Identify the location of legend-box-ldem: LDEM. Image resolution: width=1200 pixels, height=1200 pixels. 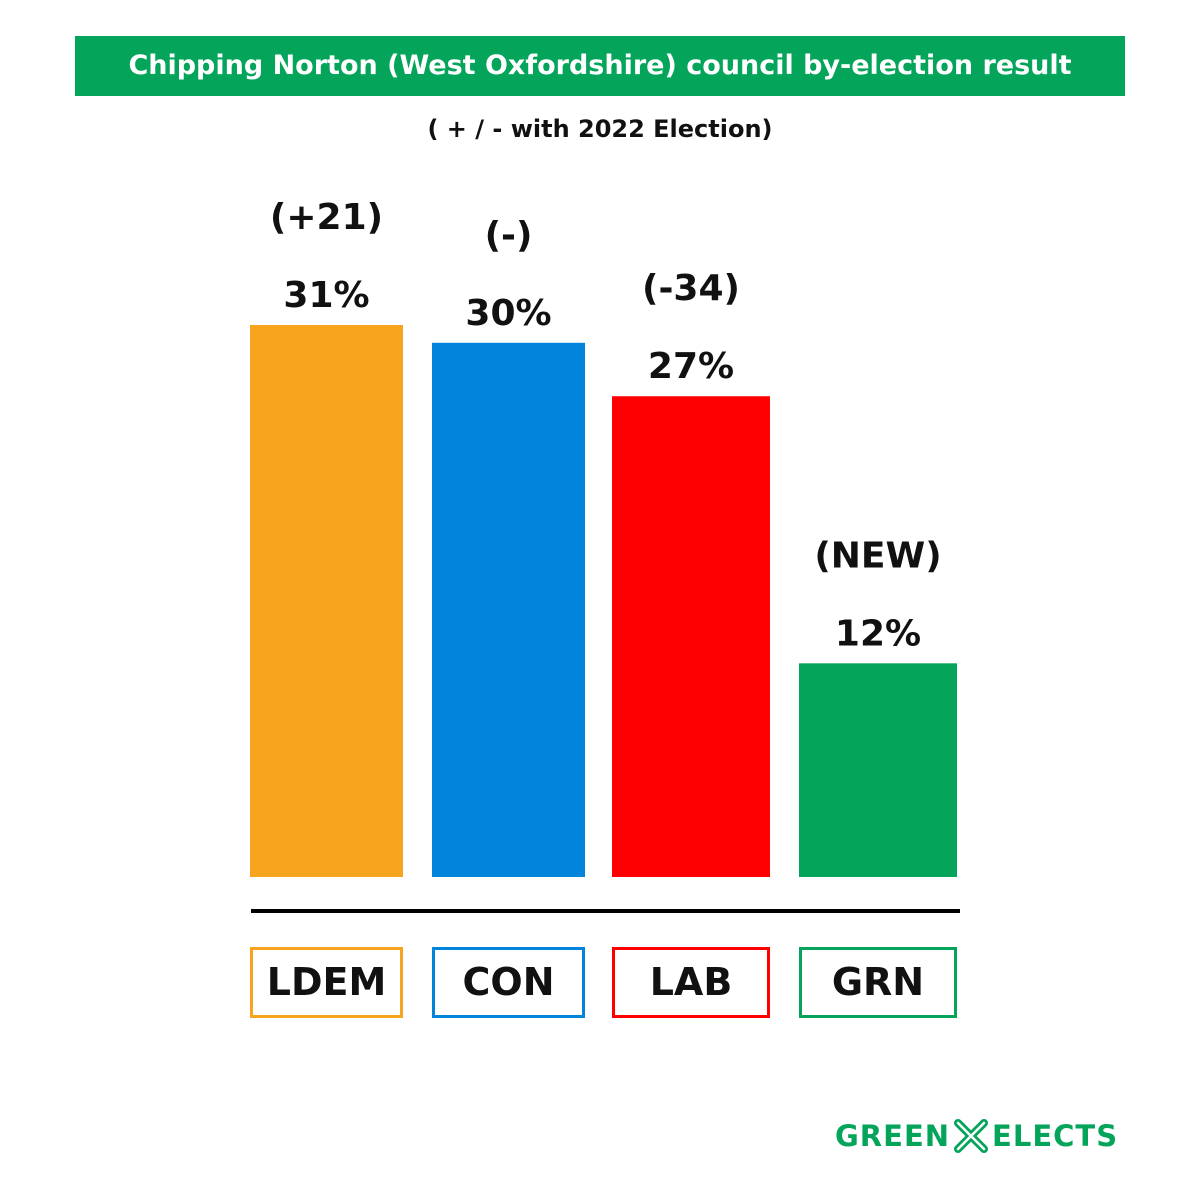
(326, 982).